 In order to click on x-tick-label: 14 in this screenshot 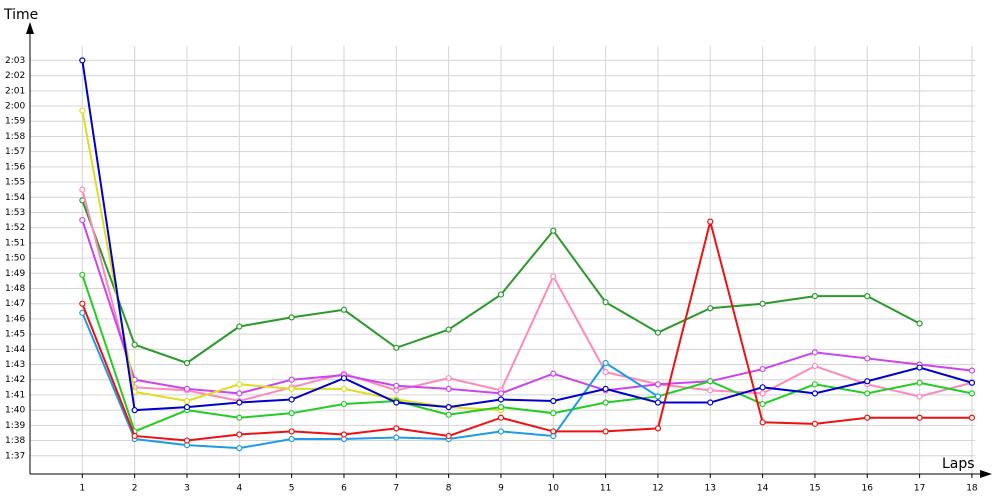, I will do `click(763, 489)`.